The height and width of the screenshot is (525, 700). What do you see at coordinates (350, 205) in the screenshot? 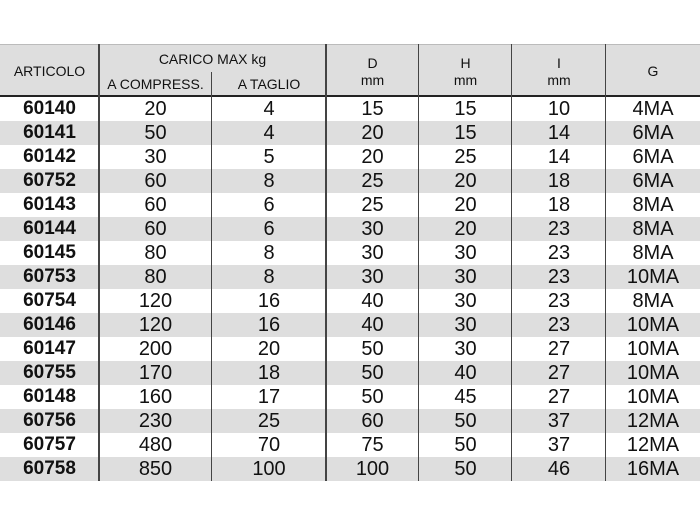
I see `table-row: 60143 60 6 25 20 18 8MA` at bounding box center [350, 205].